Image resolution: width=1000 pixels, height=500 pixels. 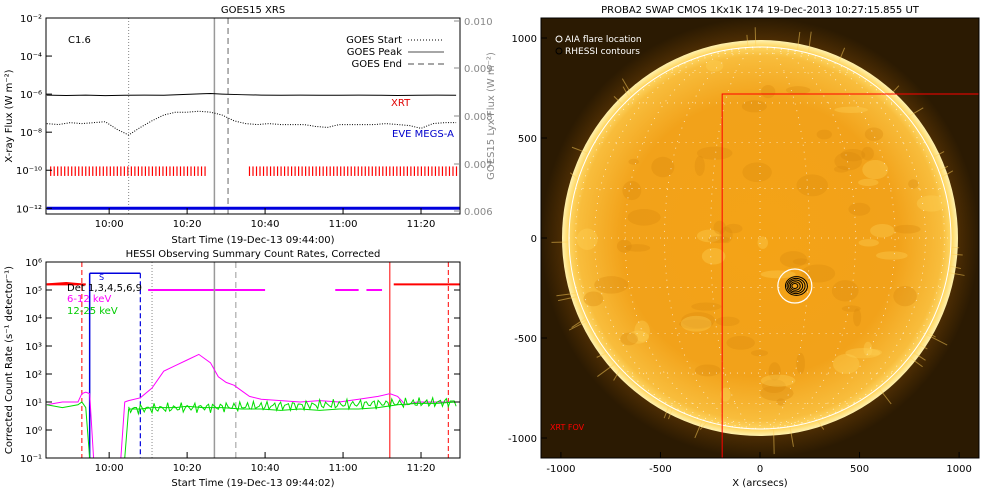 I want to click on goes-y-tick-right-label: 0.008, so click(x=478, y=117).